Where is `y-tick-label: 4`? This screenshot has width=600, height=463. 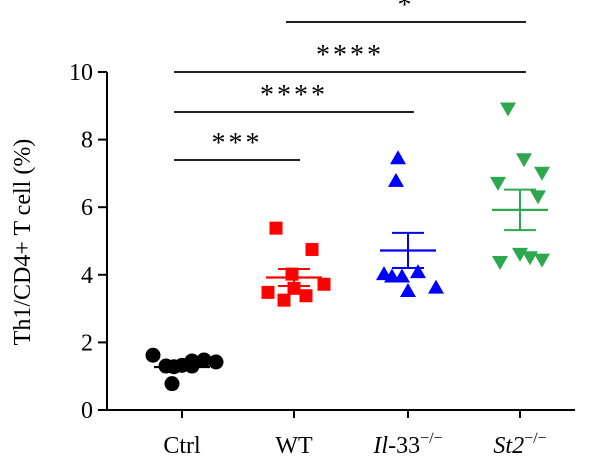
y-tick-label: 4 is located at coordinates (87, 276).